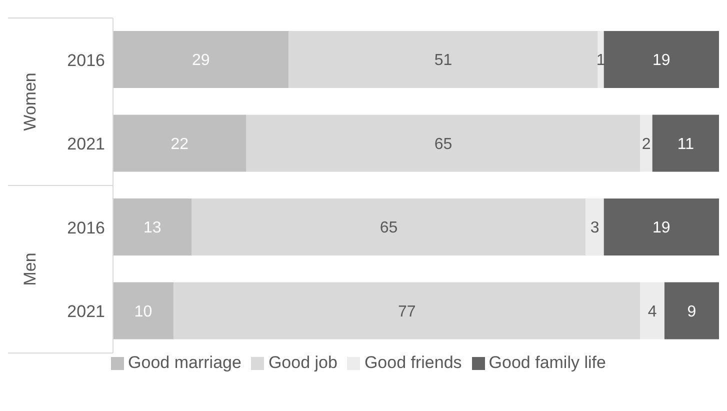 The image size is (727, 411). I want to click on legend-label: Good friends, so click(413, 362).